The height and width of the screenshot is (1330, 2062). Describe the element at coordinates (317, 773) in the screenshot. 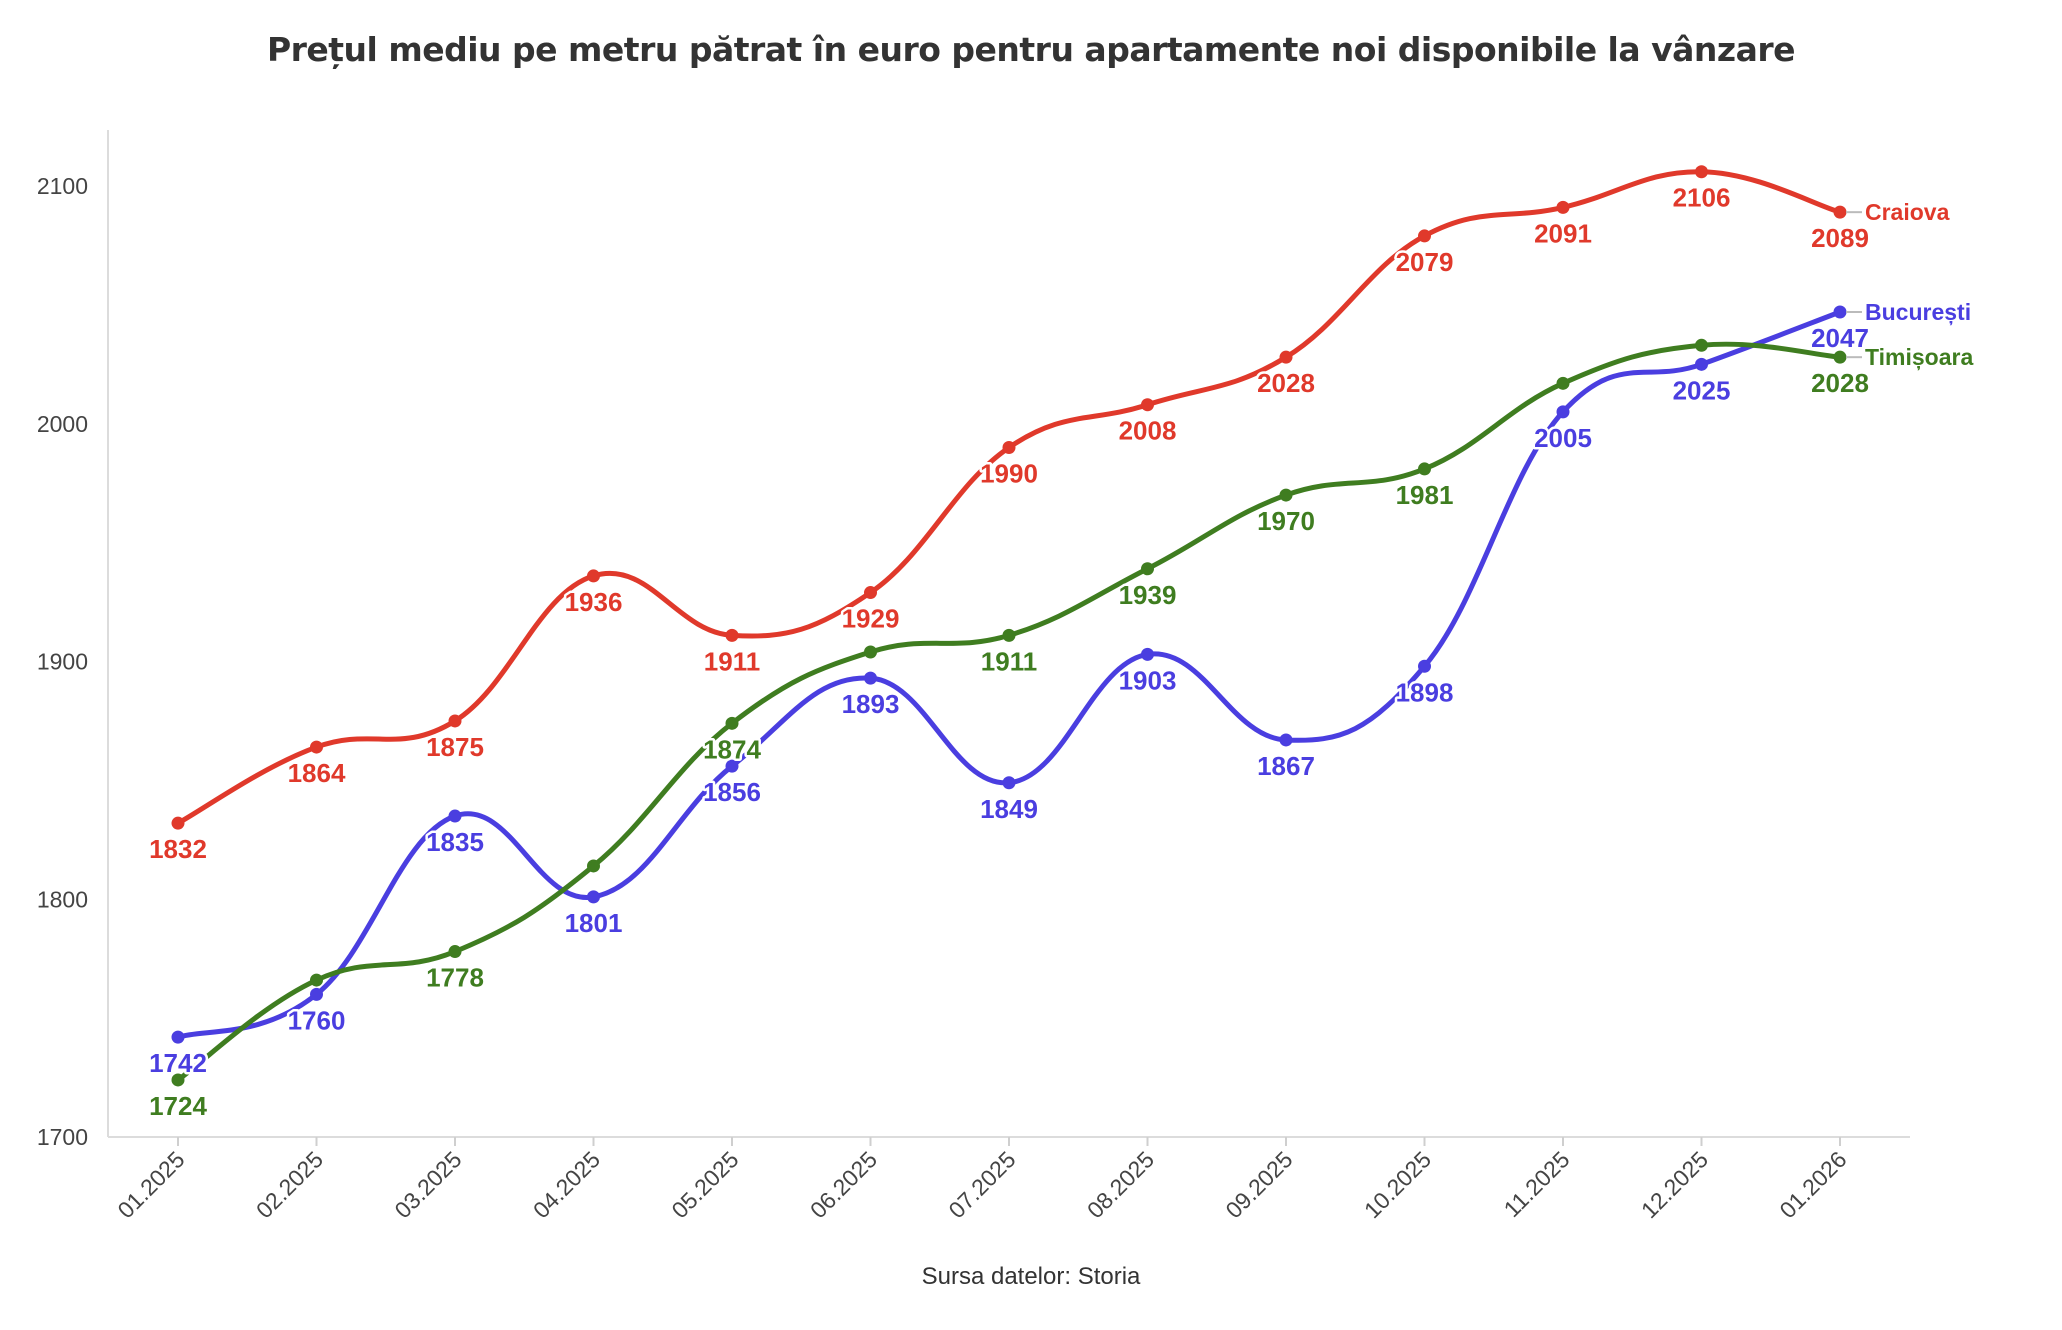

I see `data-label-craiova: 1864` at that location.